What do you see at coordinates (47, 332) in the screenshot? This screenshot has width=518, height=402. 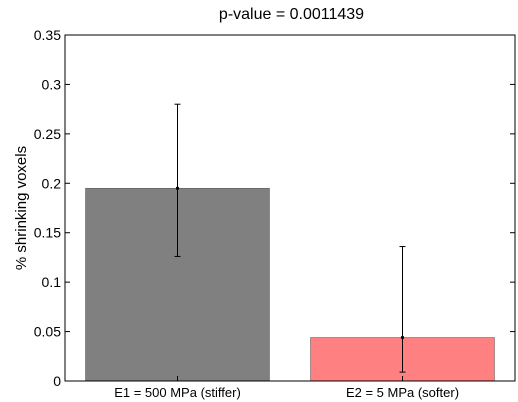 I see `y-tick-label: 0.05` at bounding box center [47, 332].